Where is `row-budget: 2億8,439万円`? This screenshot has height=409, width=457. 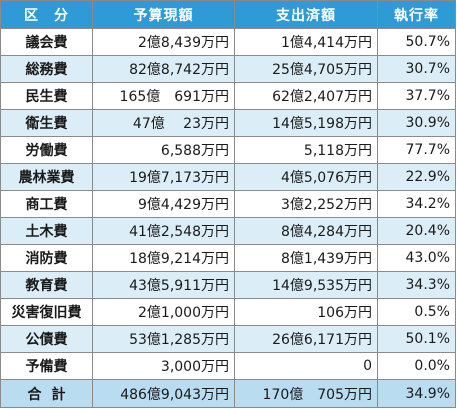 row-budget: 2億8,439万円 is located at coordinates (163, 42).